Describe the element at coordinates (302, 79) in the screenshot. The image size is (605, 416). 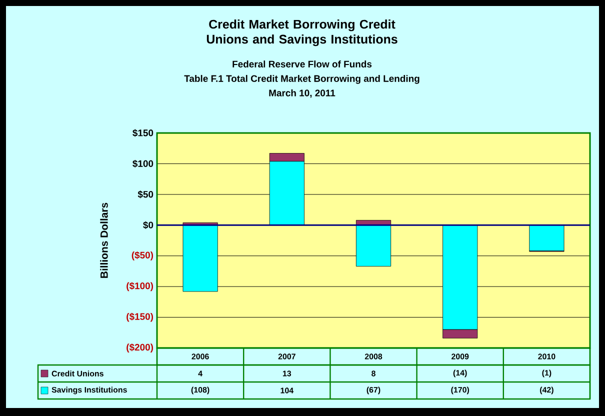
I see `text: Table F.1 Total Credit Market Borrowing and Lending` at that location.